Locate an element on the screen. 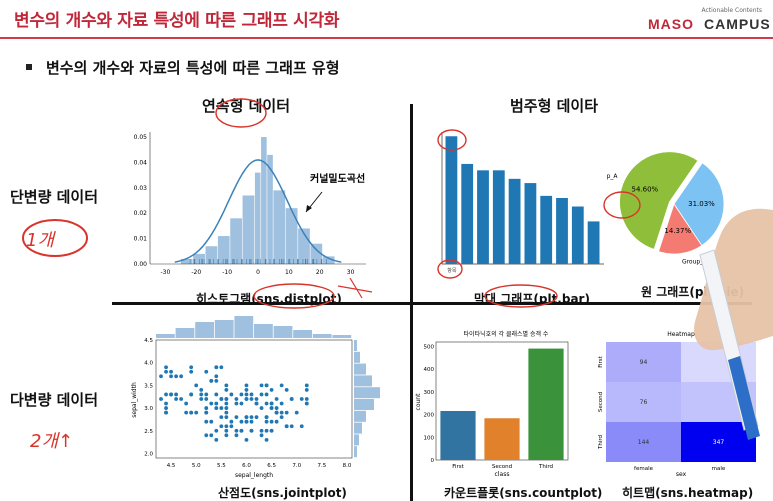 The image size is (773, 501). heatmap-cell-value: 144 is located at coordinates (644, 442).